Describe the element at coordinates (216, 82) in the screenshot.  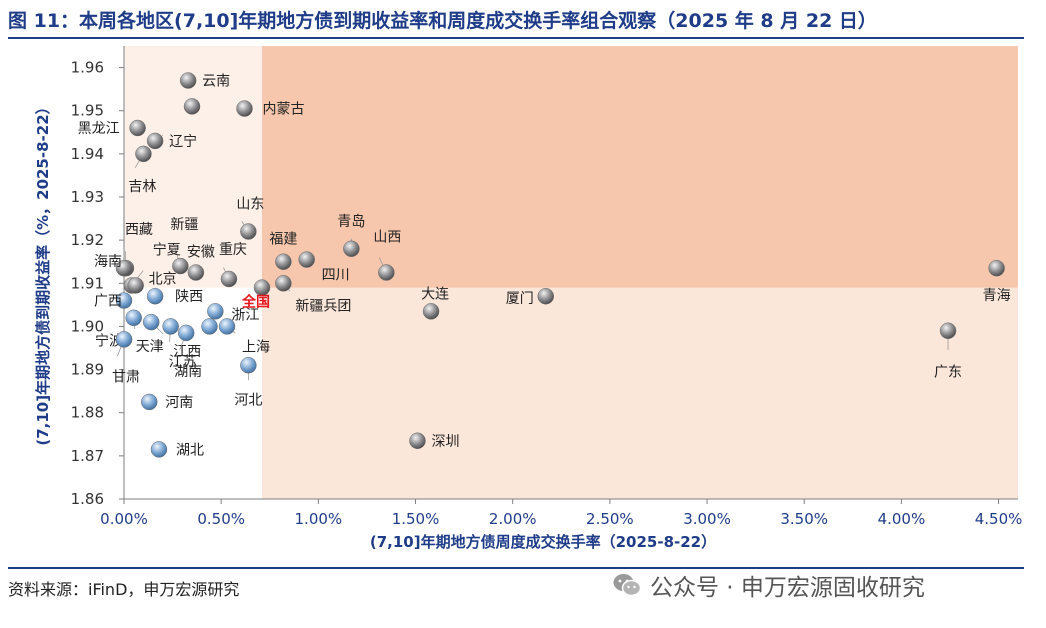
I see `point-label: 云南` at that location.